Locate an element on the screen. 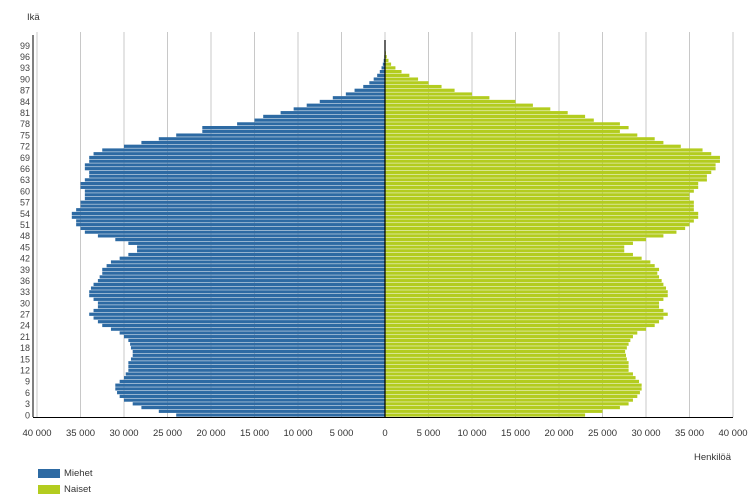 The image size is (755, 498). age-tick-label: 99 is located at coordinates (25, 46).